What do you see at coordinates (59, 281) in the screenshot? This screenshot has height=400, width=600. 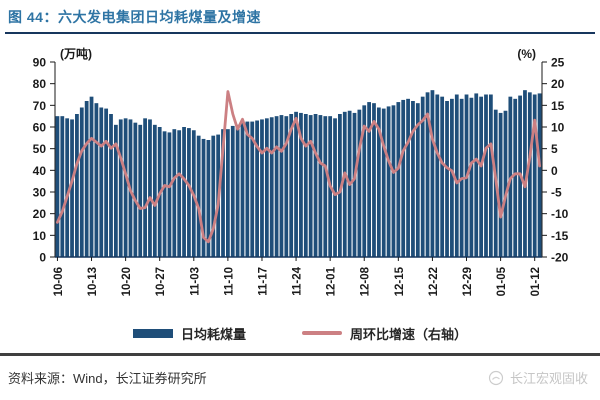 I see `svg-text: 10-06` at bounding box center [59, 281].